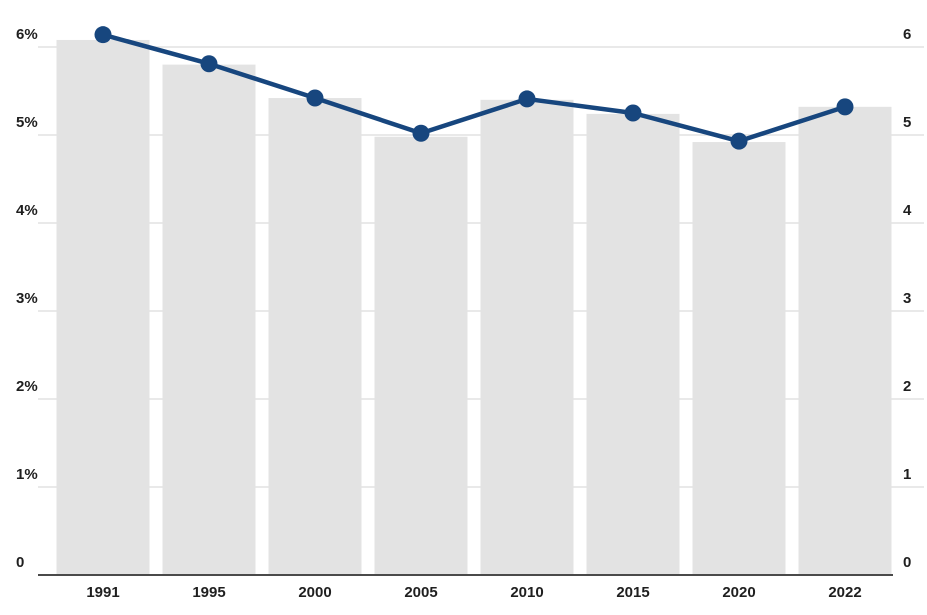 The height and width of the screenshot is (615, 927). What do you see at coordinates (474, 88) in the screenshot?
I see `trend-line` at bounding box center [474, 88].